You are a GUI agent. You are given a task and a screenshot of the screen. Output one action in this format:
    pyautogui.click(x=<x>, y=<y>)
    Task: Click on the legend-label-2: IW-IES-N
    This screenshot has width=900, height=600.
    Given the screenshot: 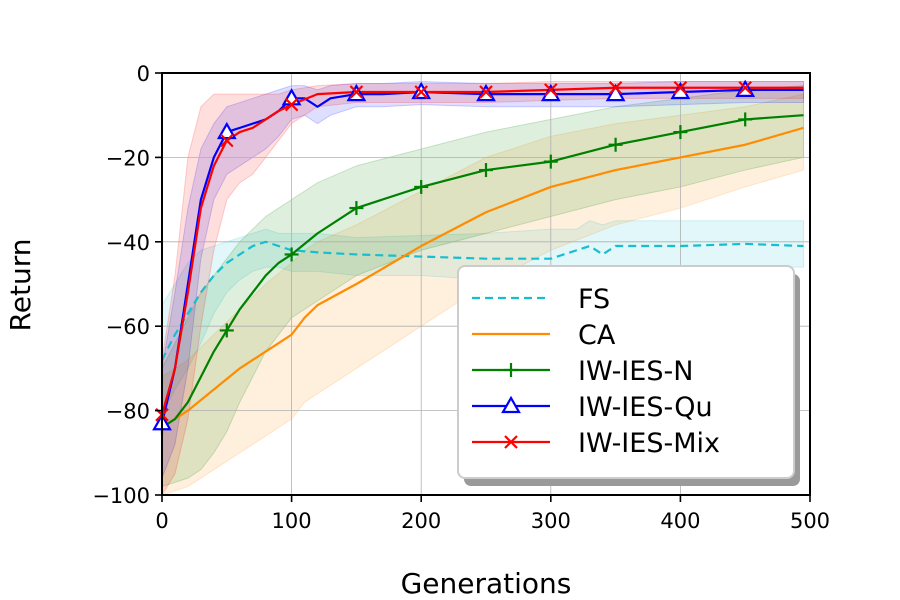 What is the action you would take?
    pyautogui.click(x=635, y=371)
    